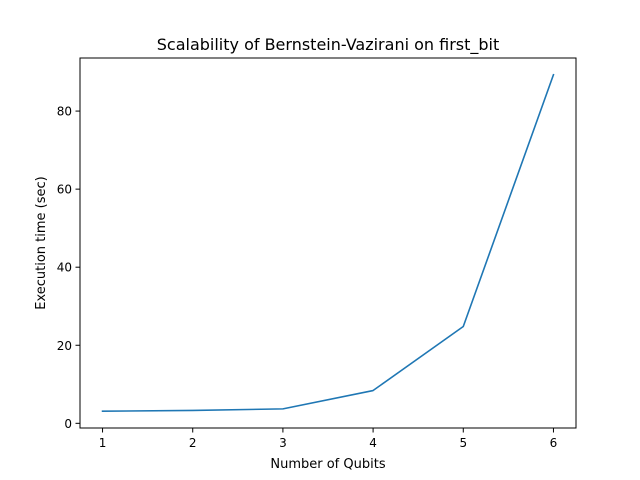  I want to click on y-tick-label-1: 20, so click(64, 346).